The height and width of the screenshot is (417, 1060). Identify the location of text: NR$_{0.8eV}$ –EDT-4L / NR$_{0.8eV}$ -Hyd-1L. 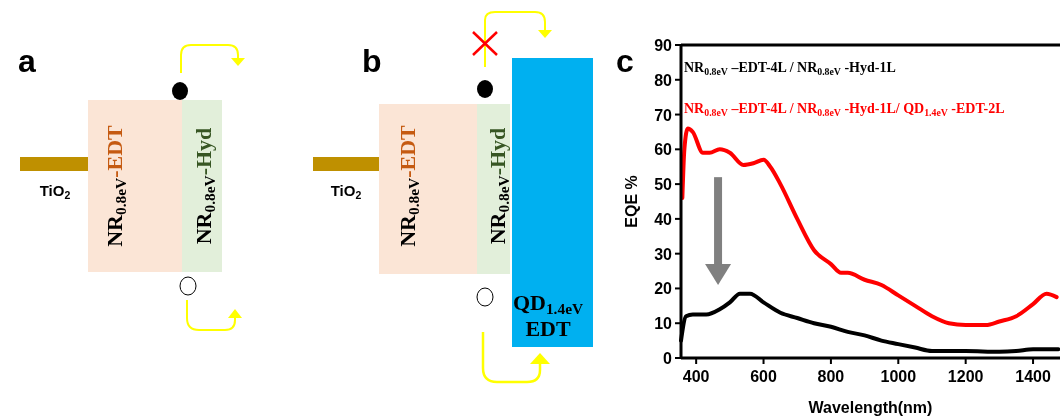
(790, 68).